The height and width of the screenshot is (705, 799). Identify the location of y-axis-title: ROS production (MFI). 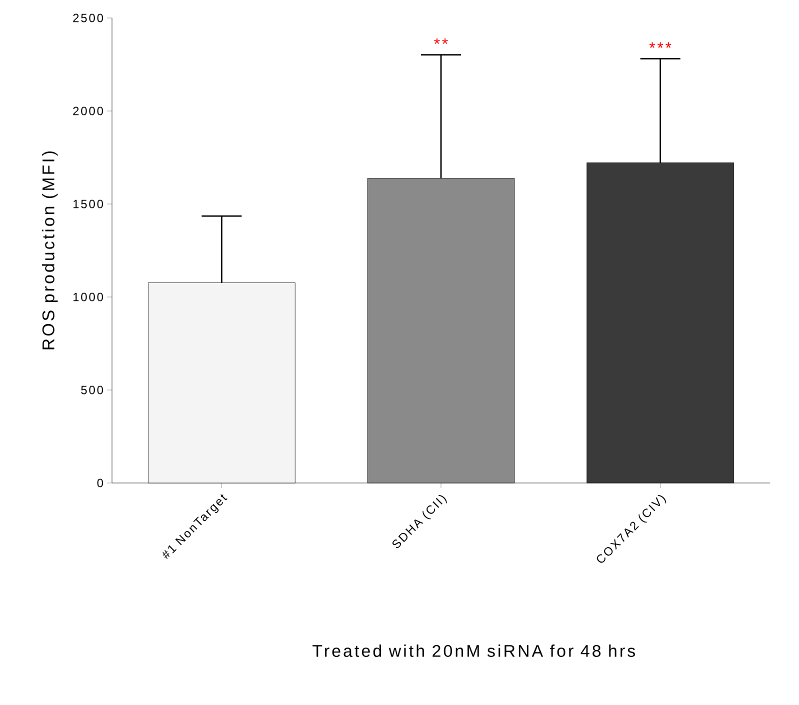
(50, 250).